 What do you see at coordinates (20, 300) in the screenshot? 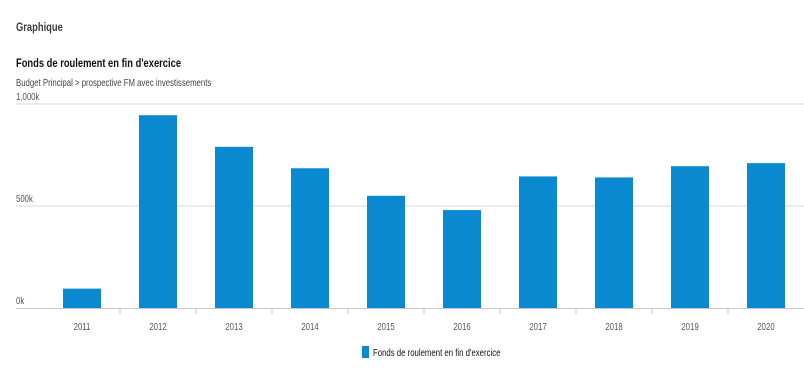
I see `y-tick-label: 0k` at bounding box center [20, 300].